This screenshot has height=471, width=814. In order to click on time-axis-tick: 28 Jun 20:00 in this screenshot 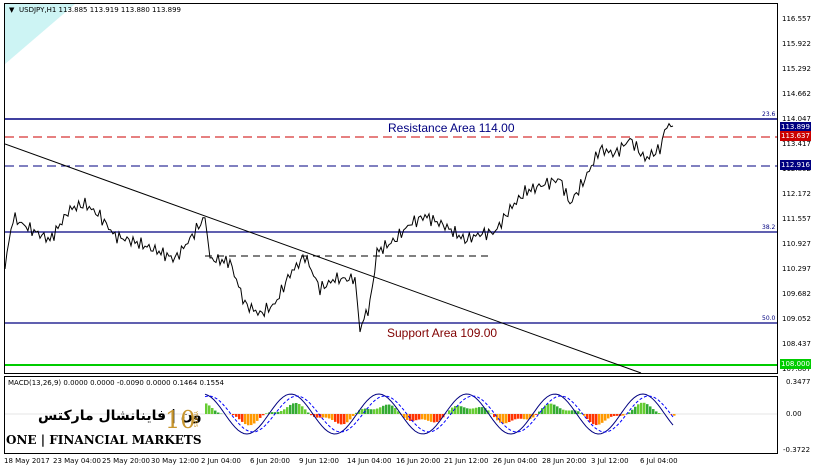, I will do `click(564, 461)`.